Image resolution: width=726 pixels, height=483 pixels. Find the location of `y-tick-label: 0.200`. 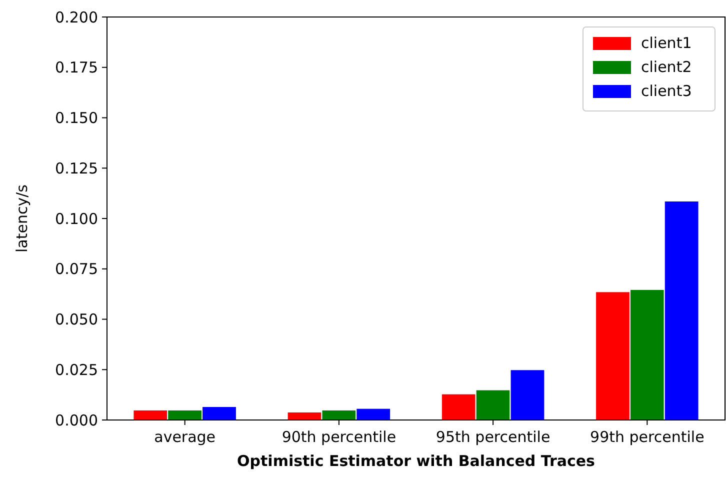

y-tick-label: 0.200 is located at coordinates (76, 17).